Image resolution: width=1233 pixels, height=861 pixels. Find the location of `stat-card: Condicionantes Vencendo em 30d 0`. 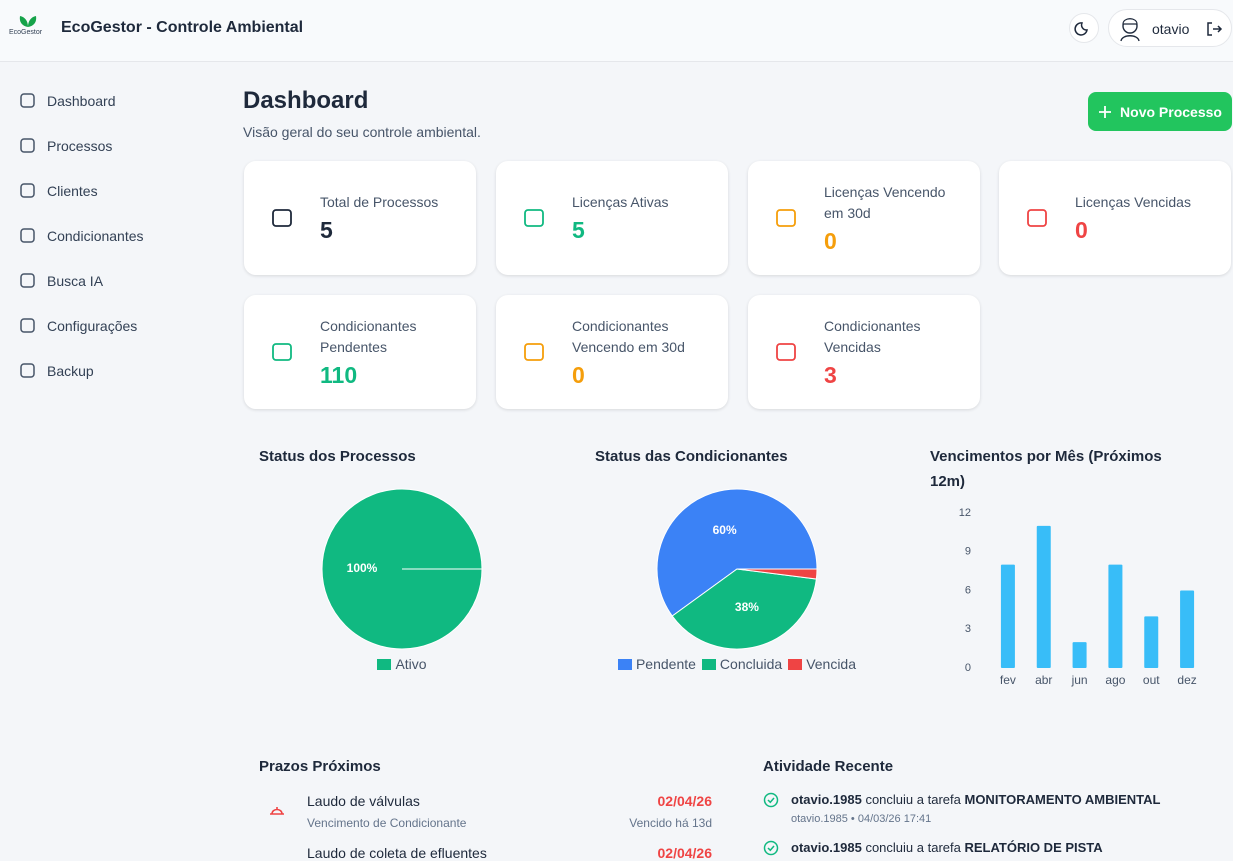

stat-card: Condicionantes Vencendo em 30d 0 is located at coordinates (612, 352).